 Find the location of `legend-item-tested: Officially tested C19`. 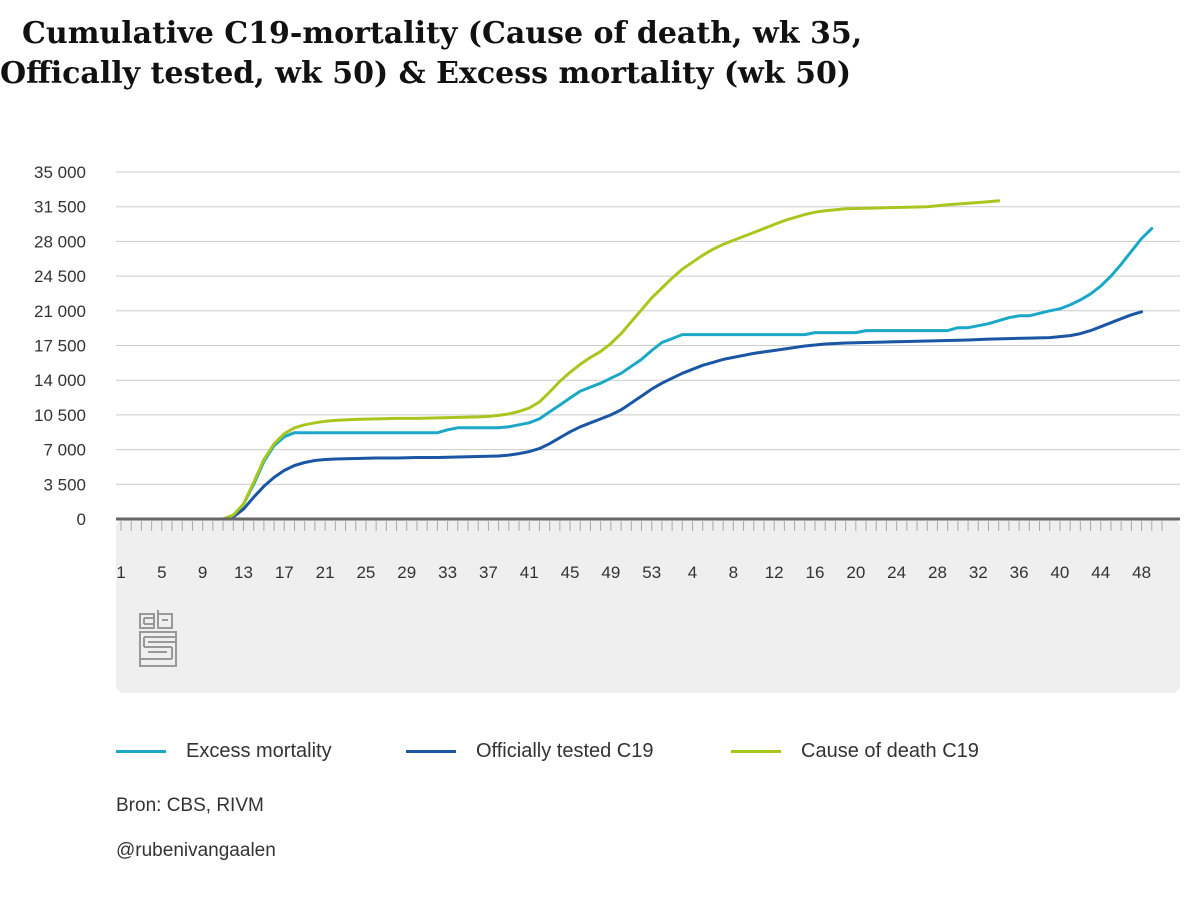

legend-item-tested: Officially tested C19 is located at coordinates (530, 751).